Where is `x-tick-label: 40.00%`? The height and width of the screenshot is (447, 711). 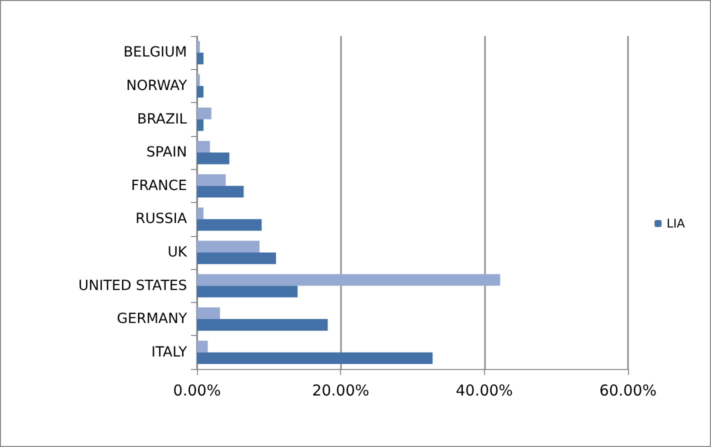 x-tick-label: 40.00% is located at coordinates (484, 391).